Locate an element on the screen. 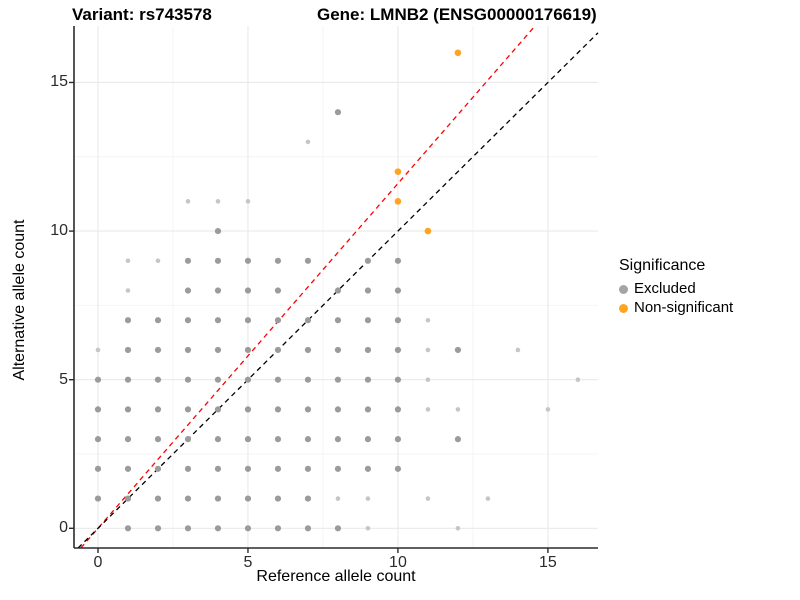 This screenshot has width=800, height=600. y-axis-title: Alternative allele count is located at coordinates (19, 300).